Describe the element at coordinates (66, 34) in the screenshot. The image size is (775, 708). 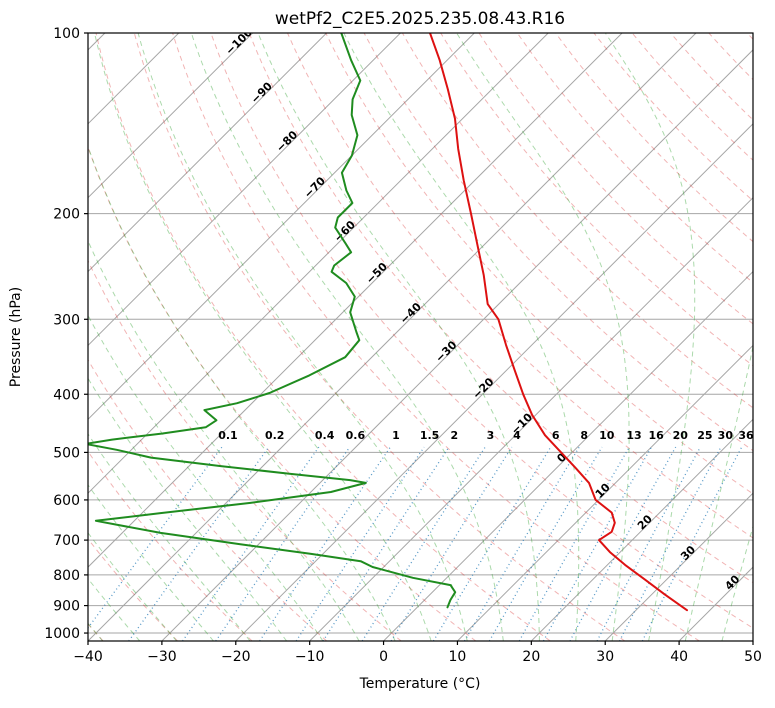
I see `pressure-tick-label: 100` at that location.